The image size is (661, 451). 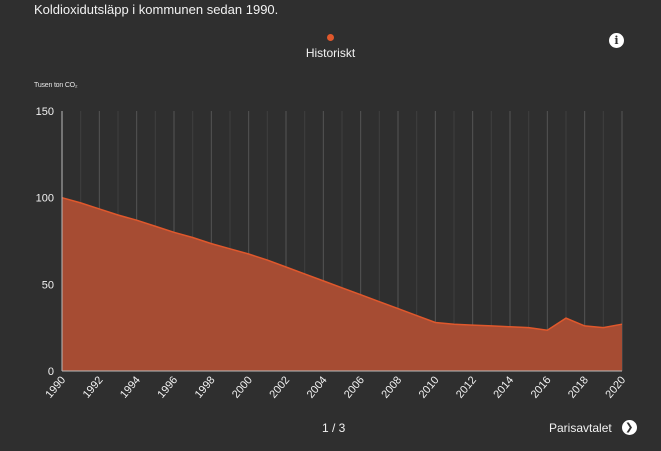 What do you see at coordinates (616, 40) in the screenshot?
I see `info-icon: i` at bounding box center [616, 40].